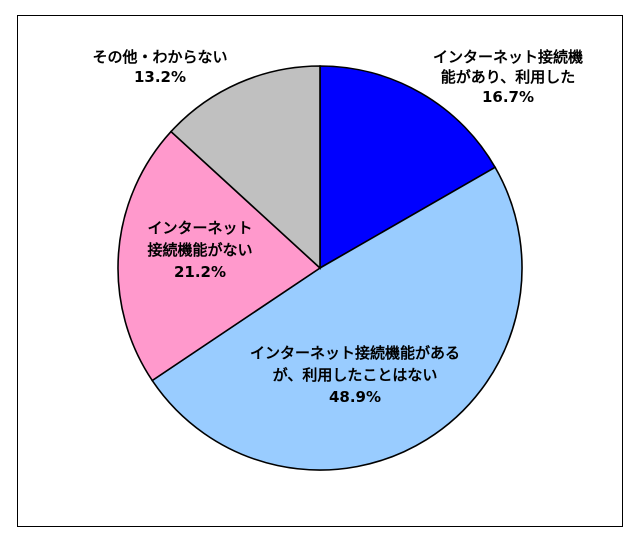 Image resolution: width=640 pixels, height=543 pixels. I want to click on slice-4-value-label: 13.2%, so click(160, 77).